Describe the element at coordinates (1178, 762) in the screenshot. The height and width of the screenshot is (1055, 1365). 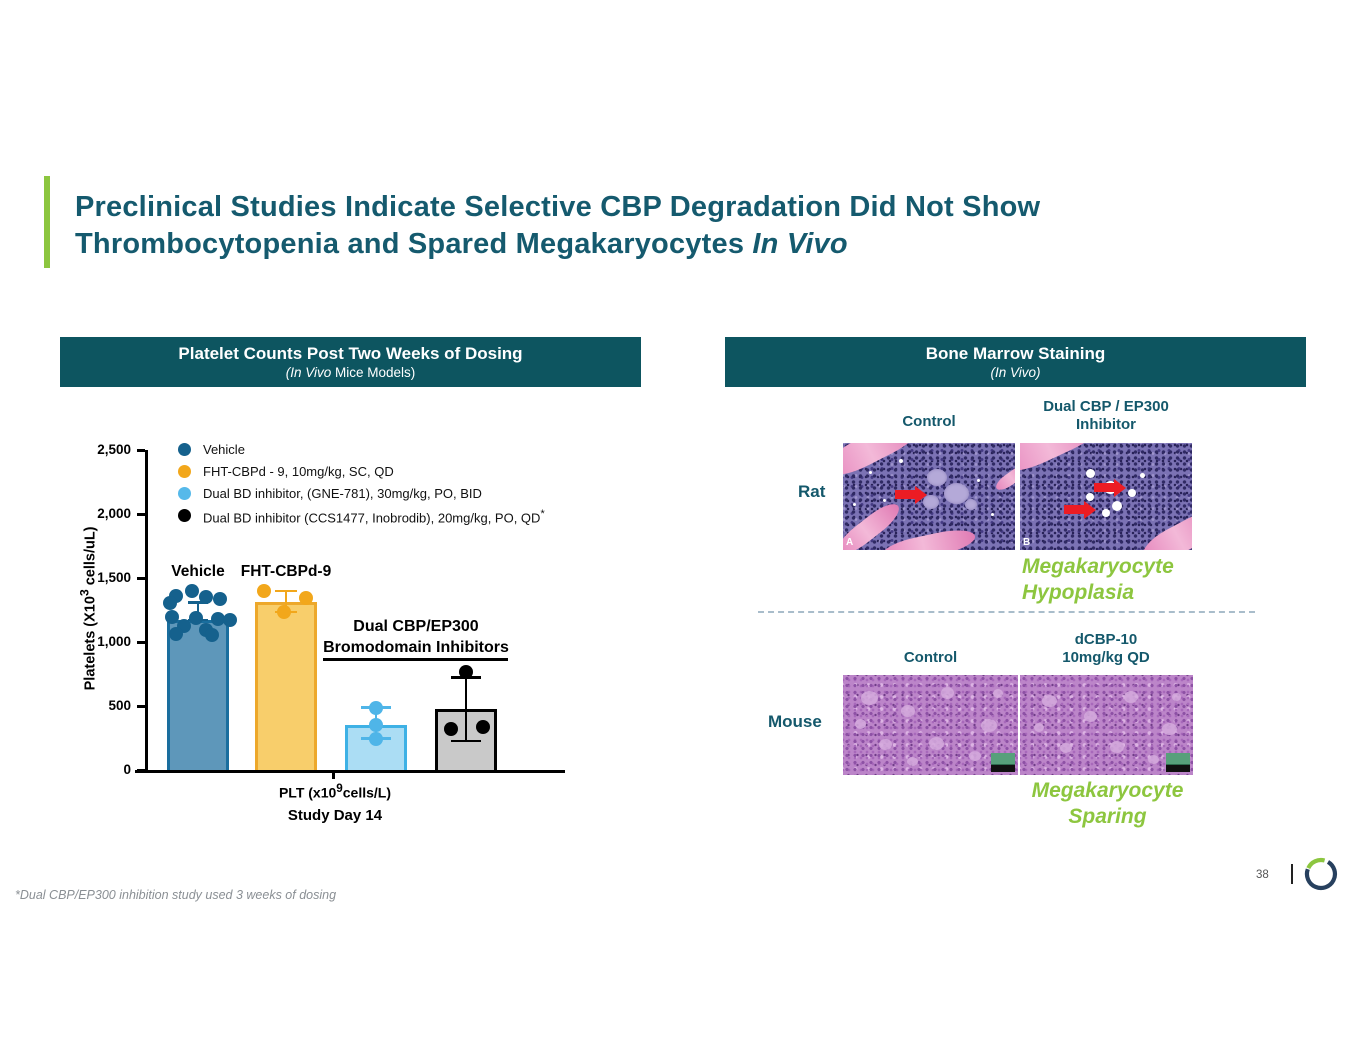
I see `scale-bar` at that location.